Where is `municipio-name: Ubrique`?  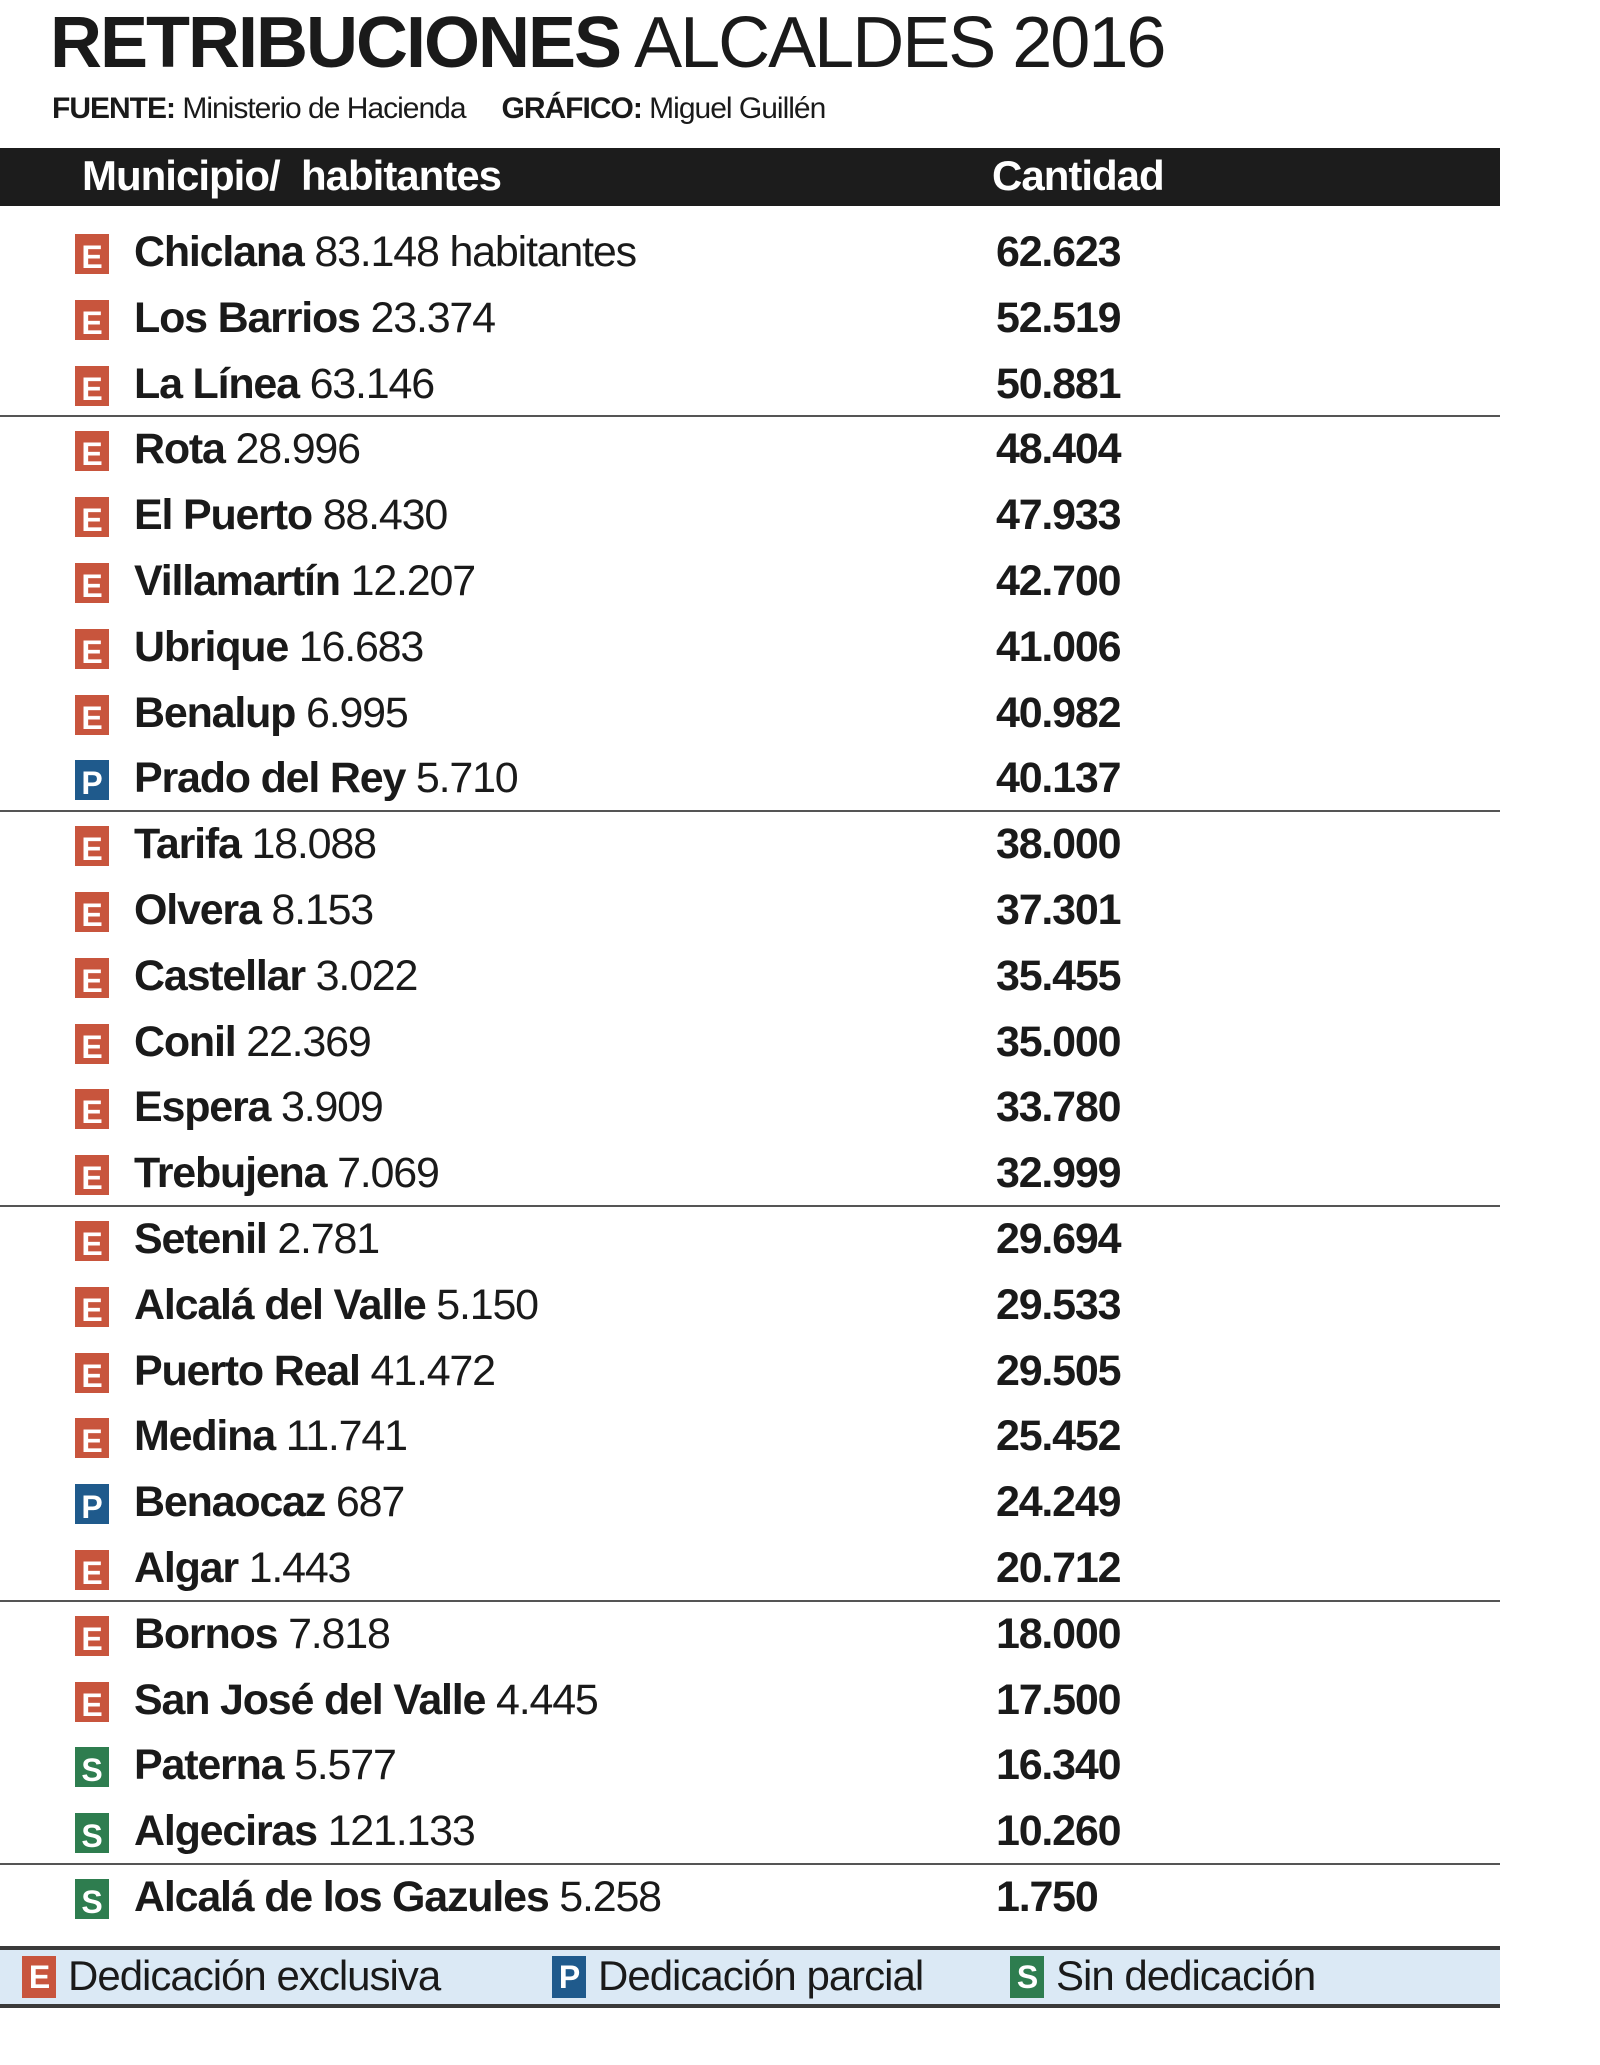 municipio-name: Ubrique is located at coordinates (211, 646).